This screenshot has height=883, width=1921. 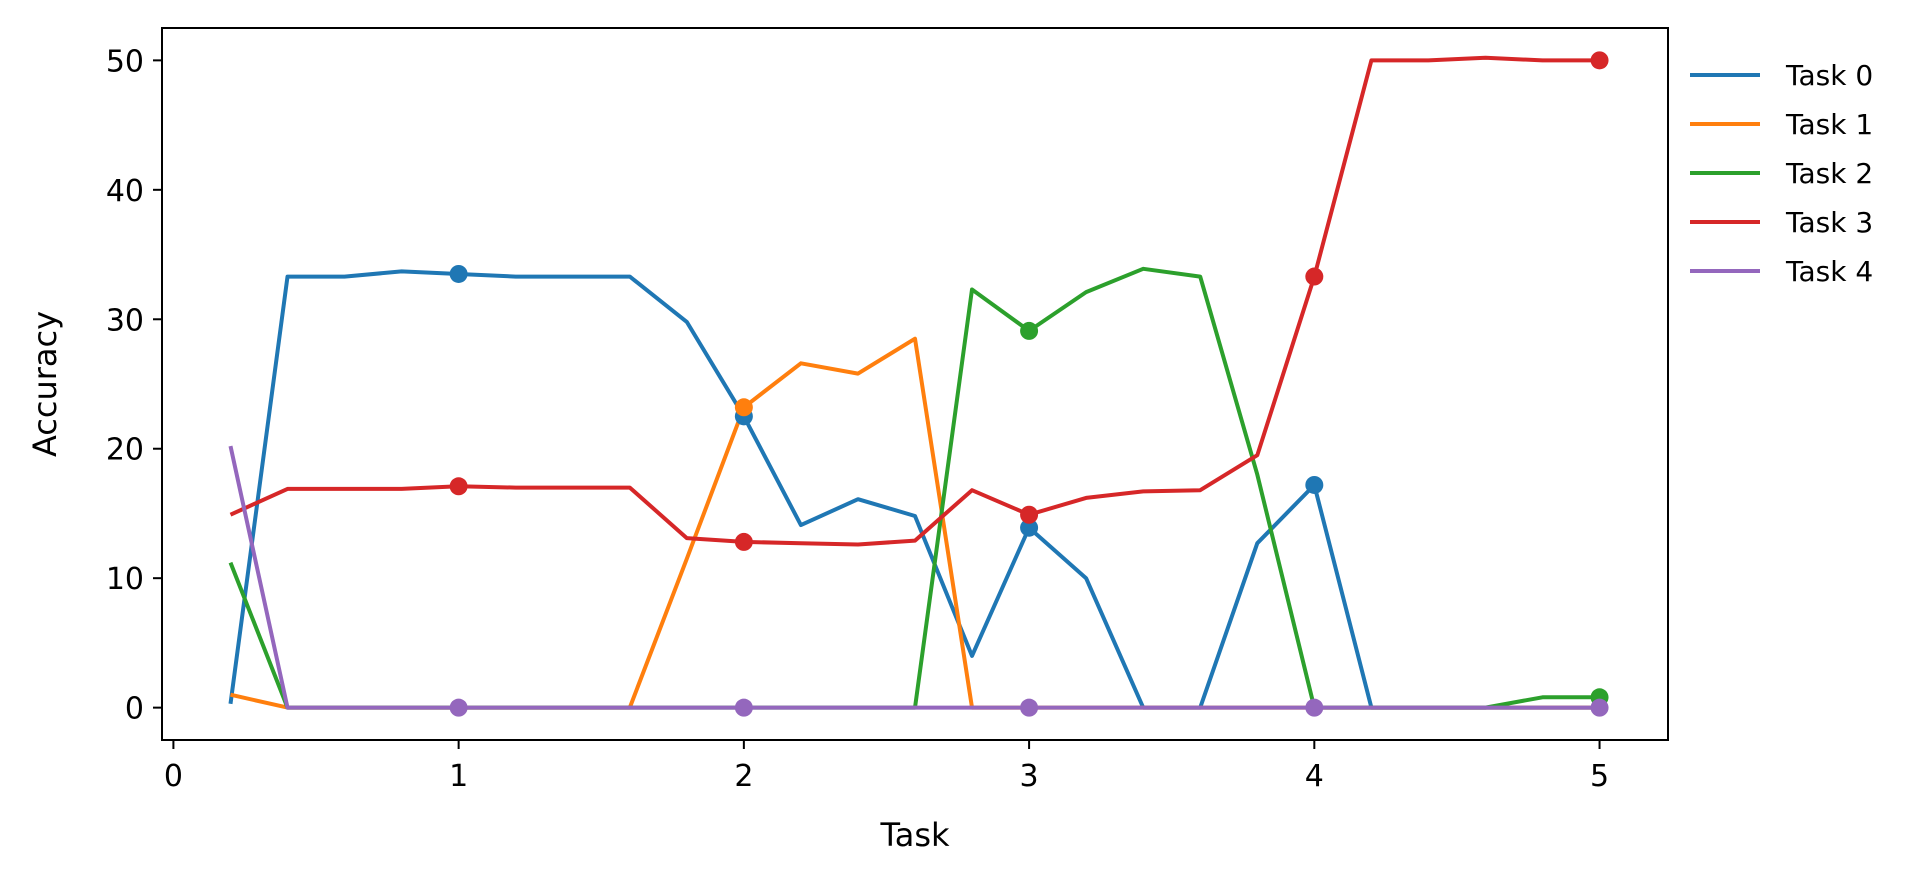 What do you see at coordinates (743, 407) in the screenshot?
I see `task-1-marker` at bounding box center [743, 407].